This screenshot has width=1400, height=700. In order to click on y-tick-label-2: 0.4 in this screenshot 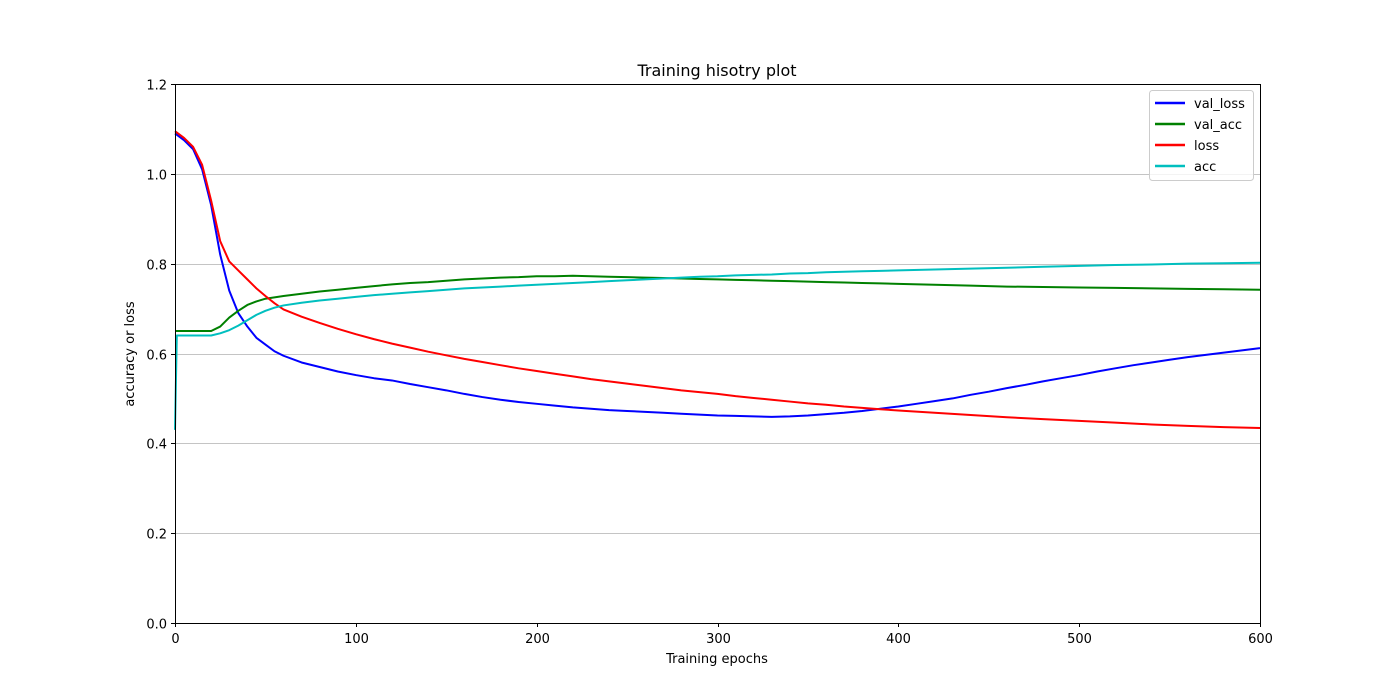, I will do `click(156, 445)`.